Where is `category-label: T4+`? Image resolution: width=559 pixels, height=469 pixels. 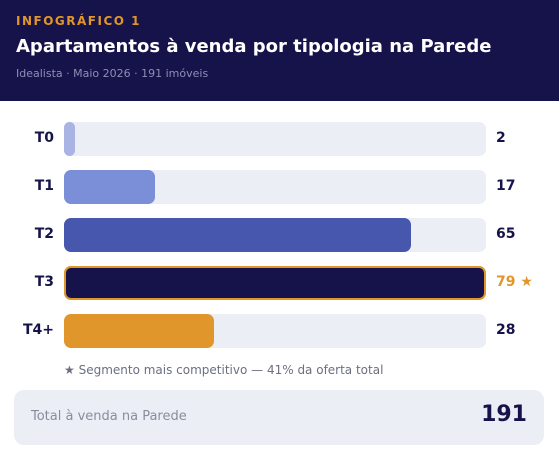
category-label: T4+ is located at coordinates (34, 330).